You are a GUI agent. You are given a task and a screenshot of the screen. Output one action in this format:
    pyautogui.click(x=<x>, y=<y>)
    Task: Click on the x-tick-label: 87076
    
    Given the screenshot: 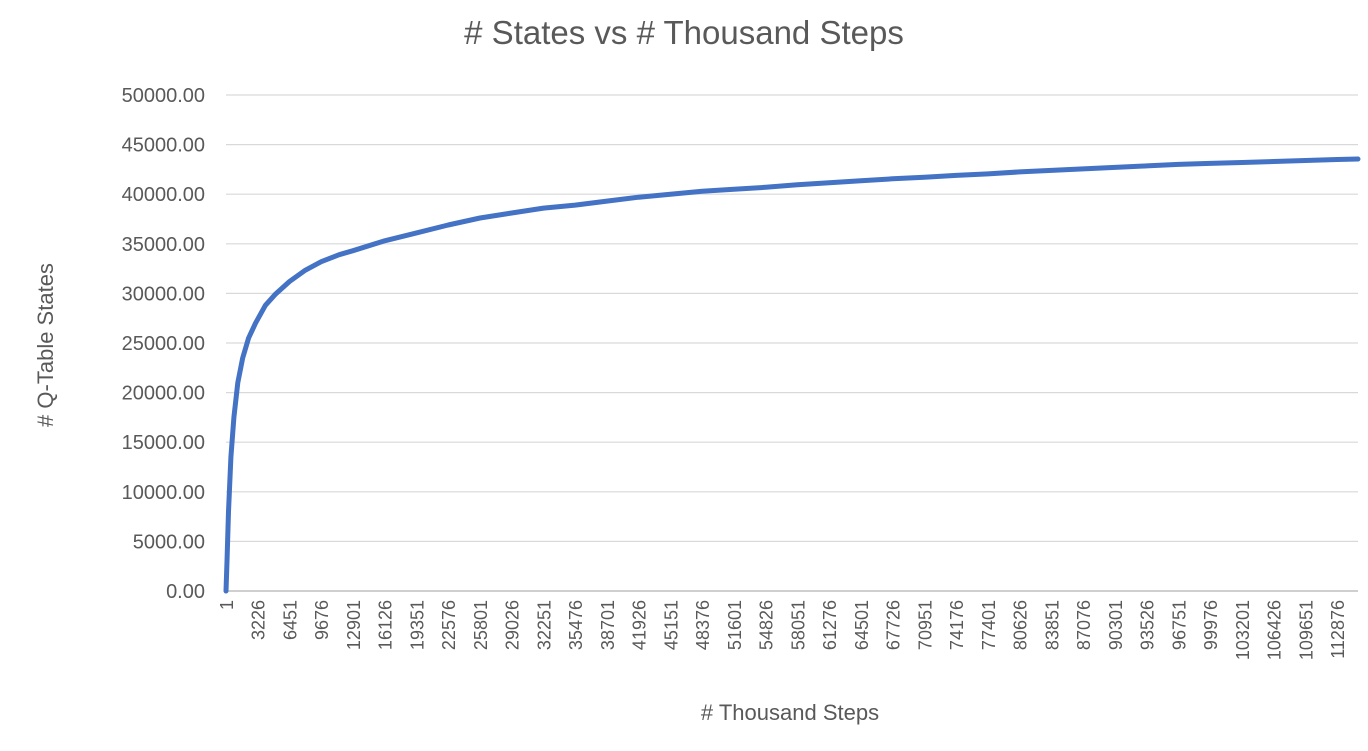 What is the action you would take?
    pyautogui.click(x=1084, y=625)
    